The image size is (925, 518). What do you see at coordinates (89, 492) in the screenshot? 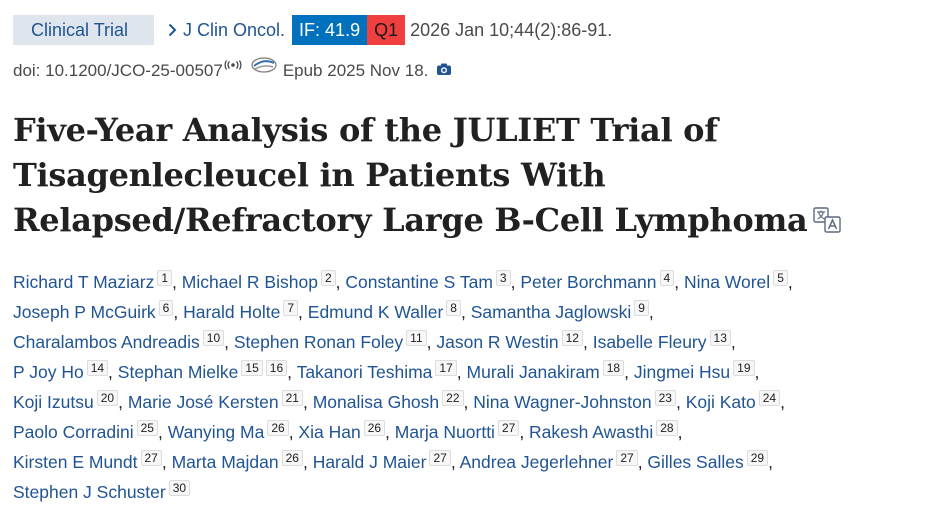
I see `author-link: Stephen J Schuster` at bounding box center [89, 492].